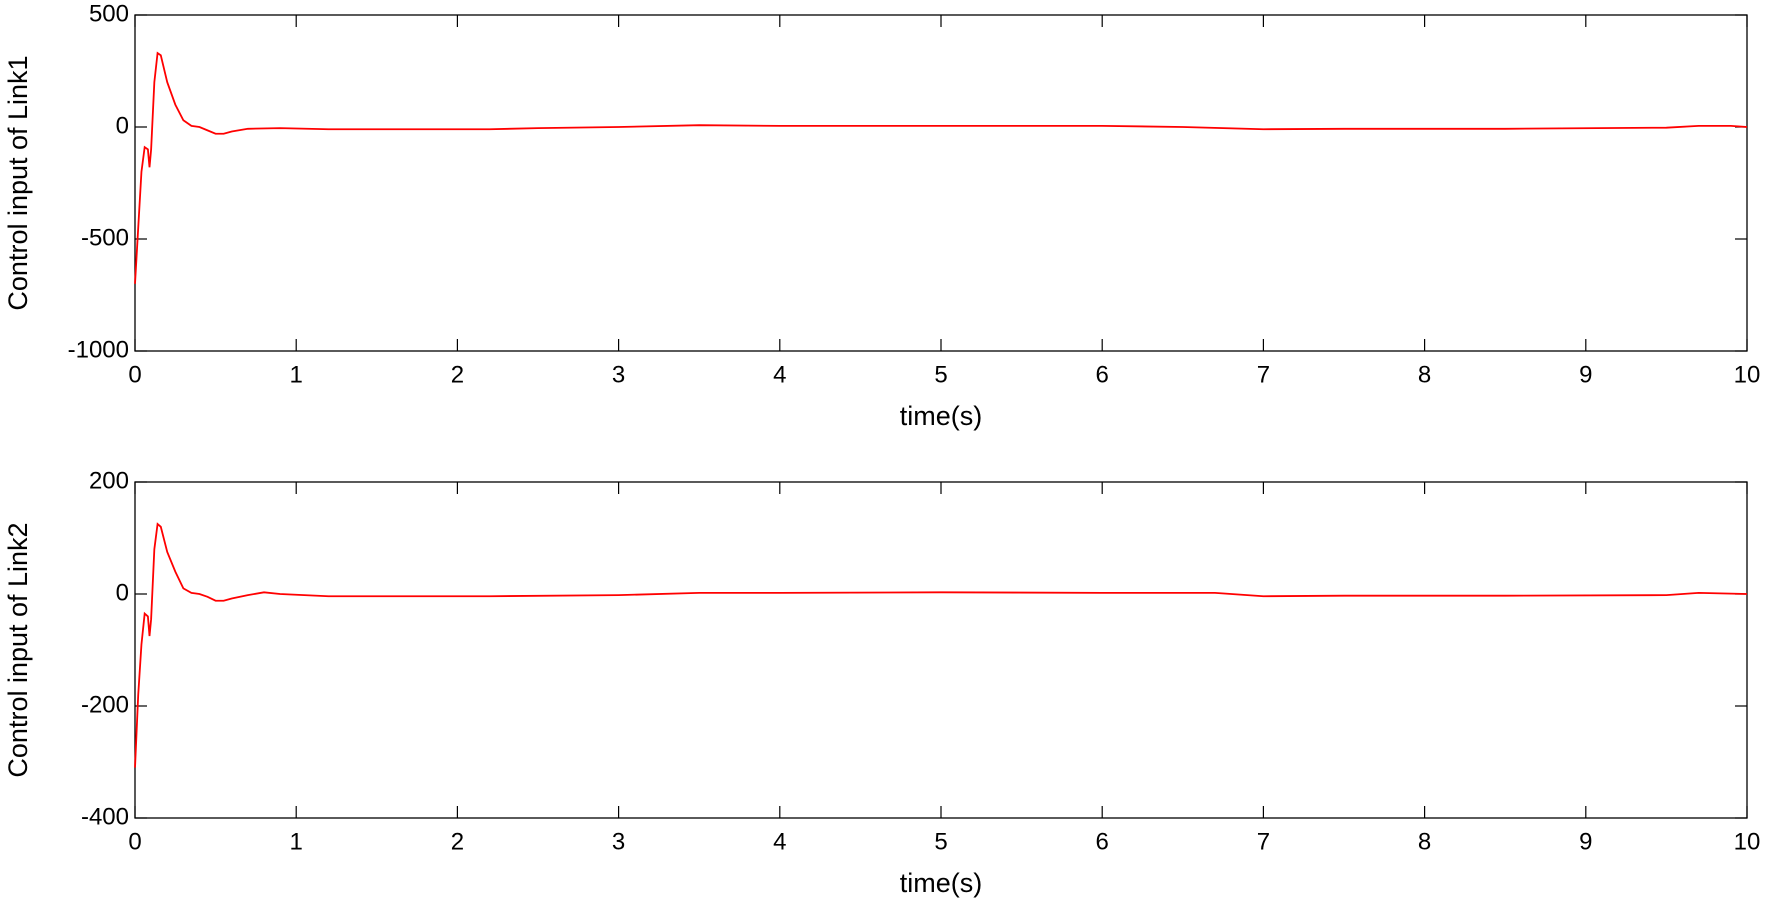 The height and width of the screenshot is (904, 1765). What do you see at coordinates (98, 349) in the screenshot?
I see `y-tick-label: -1000` at bounding box center [98, 349].